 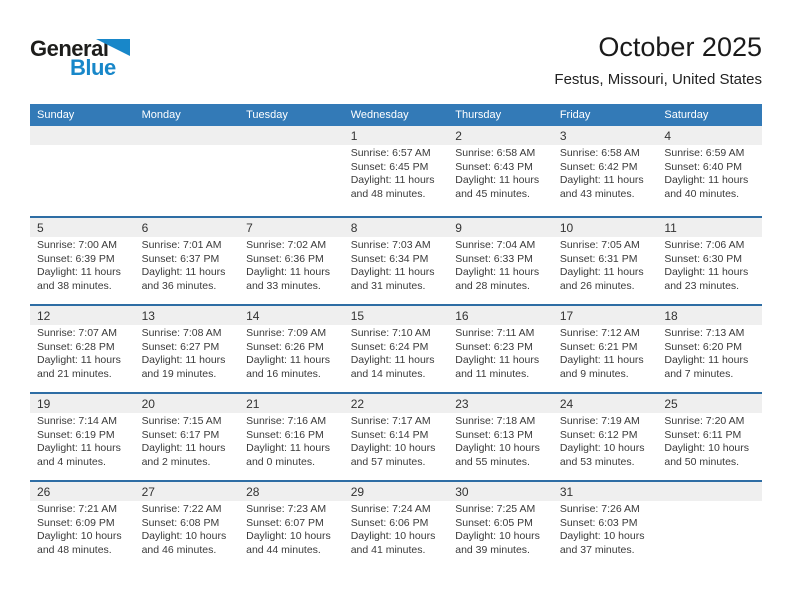 What do you see at coordinates (357, 403) in the screenshot?
I see `day-number: 22` at bounding box center [357, 403].